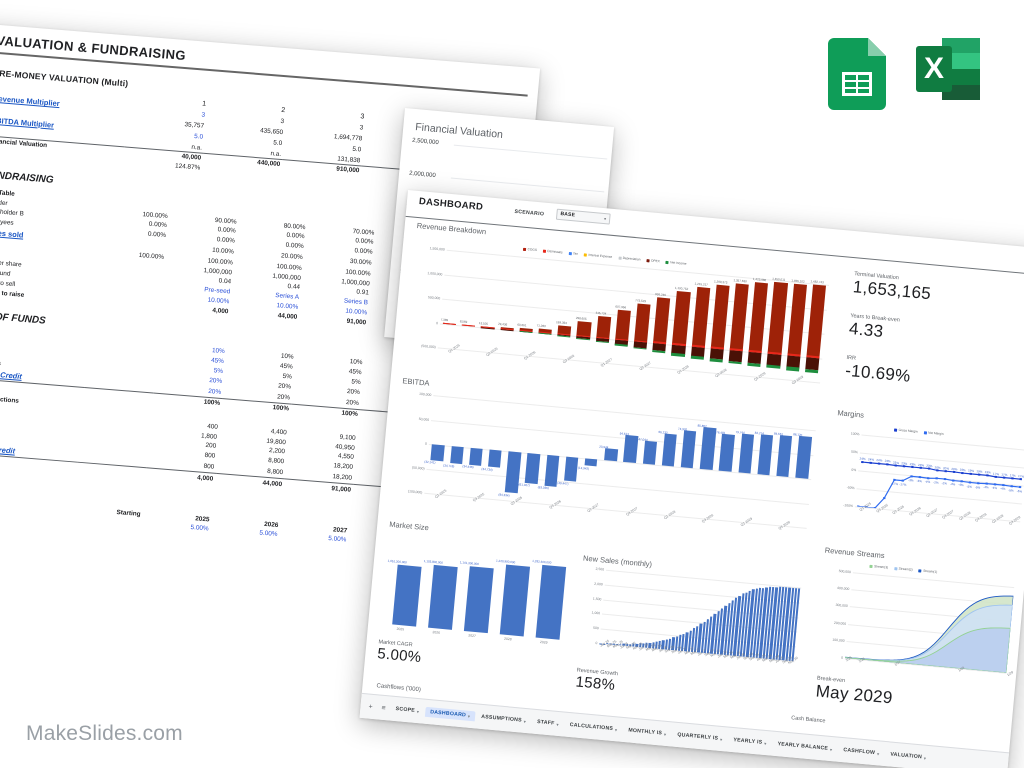 The width and height of the screenshot is (1024, 768). I want to click on y-tick: 2,000,000, so click(422, 175).